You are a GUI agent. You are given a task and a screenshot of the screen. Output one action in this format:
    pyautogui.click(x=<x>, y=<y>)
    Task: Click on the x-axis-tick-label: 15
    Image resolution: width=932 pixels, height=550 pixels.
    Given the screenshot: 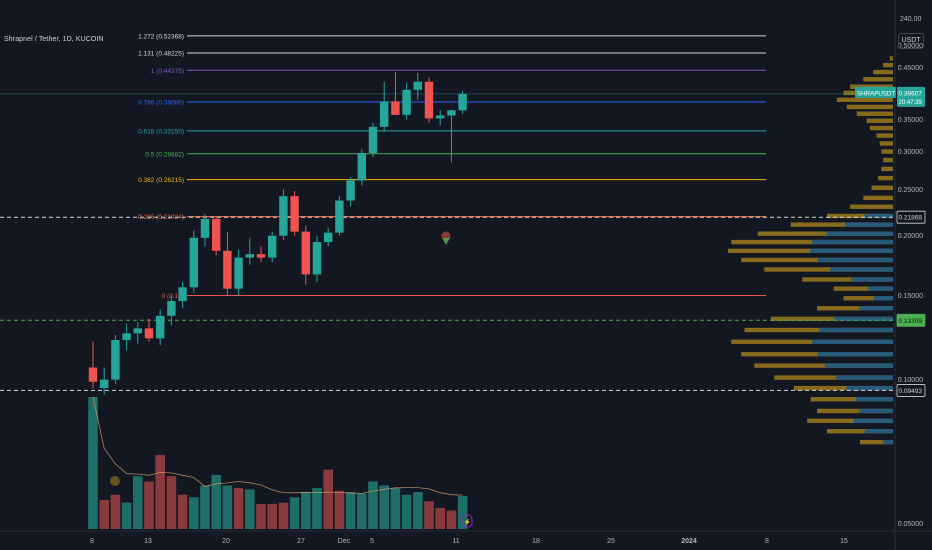 What is the action you would take?
    pyautogui.click(x=844, y=541)
    